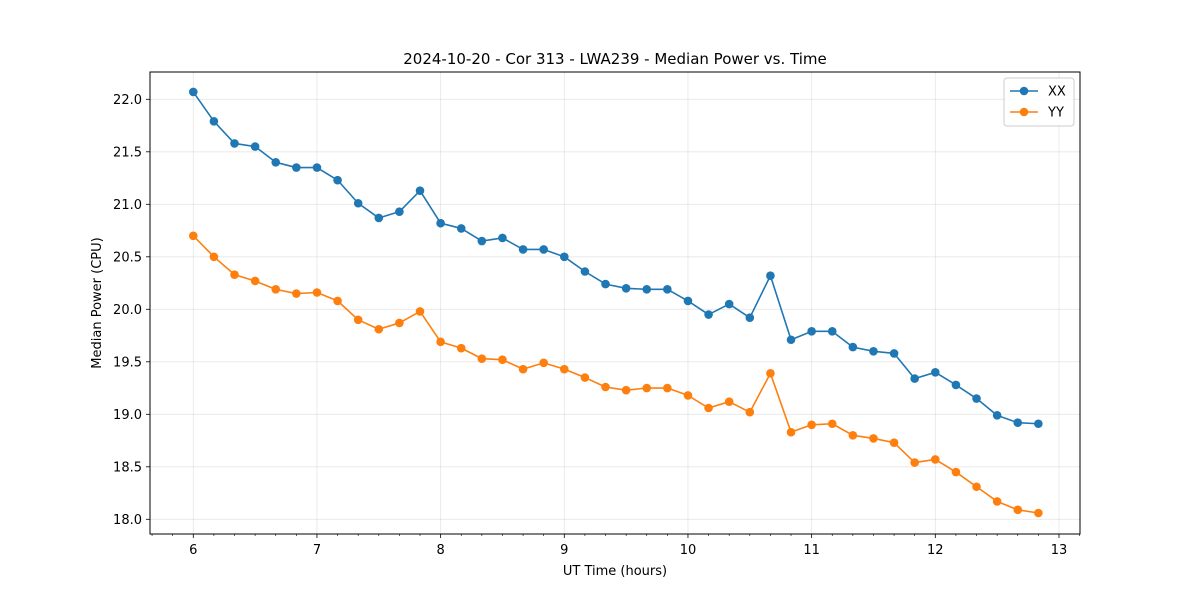 This screenshot has width=1200, height=604. Describe the element at coordinates (127, 152) in the screenshot. I see `y-tick-label: 21.5` at that location.